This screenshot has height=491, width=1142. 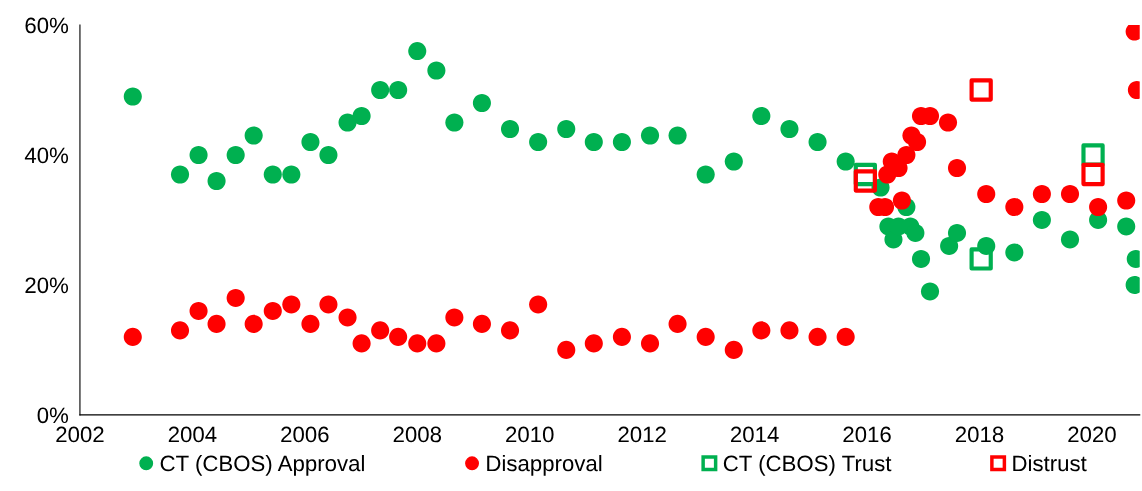 I want to click on legend-label: CT (CBOS) Trust, so click(x=807, y=465).